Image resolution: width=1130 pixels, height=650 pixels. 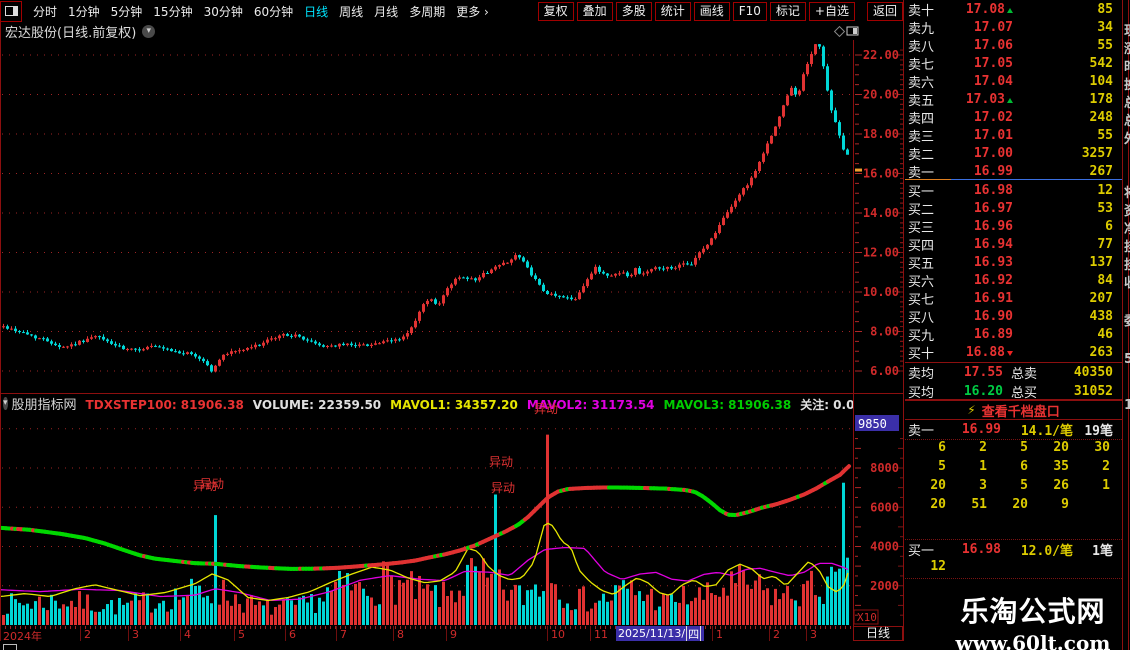 I want to click on buy-level-label: 买三, so click(x=921, y=228).